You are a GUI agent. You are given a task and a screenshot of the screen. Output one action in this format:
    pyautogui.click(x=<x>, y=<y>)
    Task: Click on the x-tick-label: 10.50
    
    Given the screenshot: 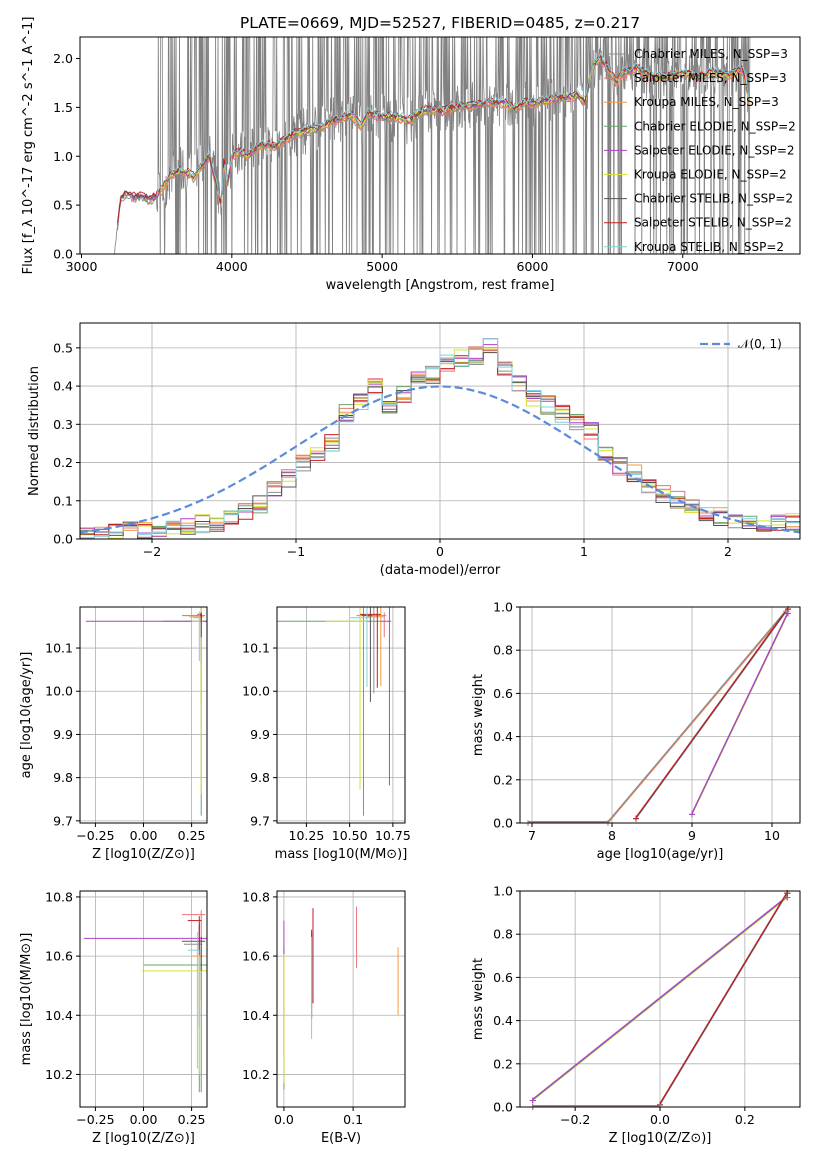 What is the action you would take?
    pyautogui.click(x=350, y=835)
    